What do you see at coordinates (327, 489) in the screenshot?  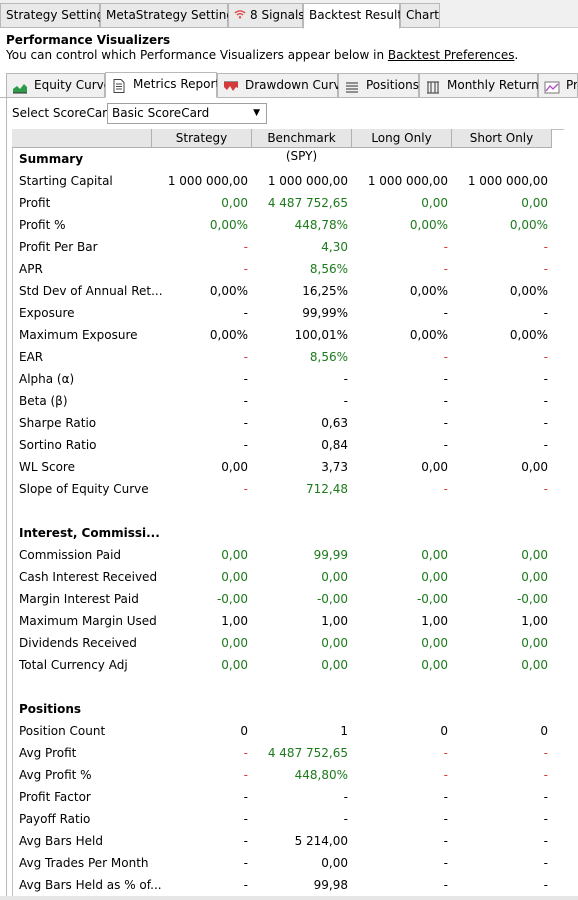 I see `metric-value: 712,48` at bounding box center [327, 489].